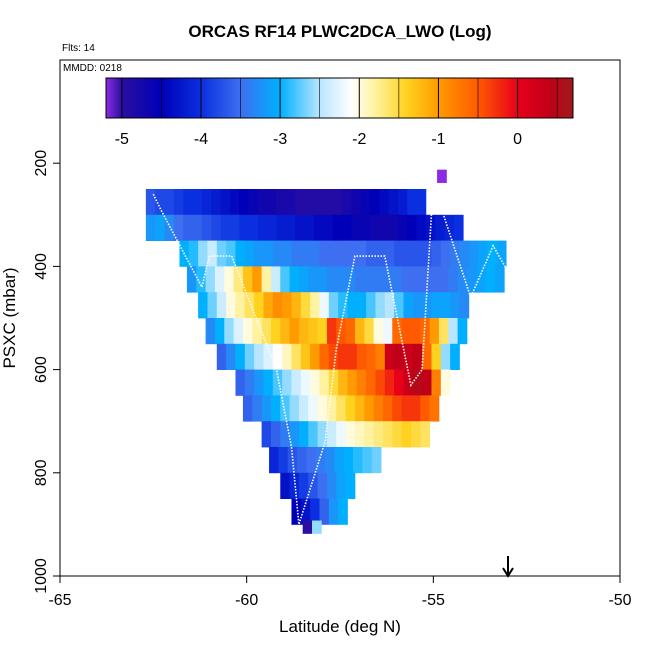 This screenshot has width=650, height=650. Describe the element at coordinates (41, 472) in the screenshot. I see `y-tick-label: 800` at that location.